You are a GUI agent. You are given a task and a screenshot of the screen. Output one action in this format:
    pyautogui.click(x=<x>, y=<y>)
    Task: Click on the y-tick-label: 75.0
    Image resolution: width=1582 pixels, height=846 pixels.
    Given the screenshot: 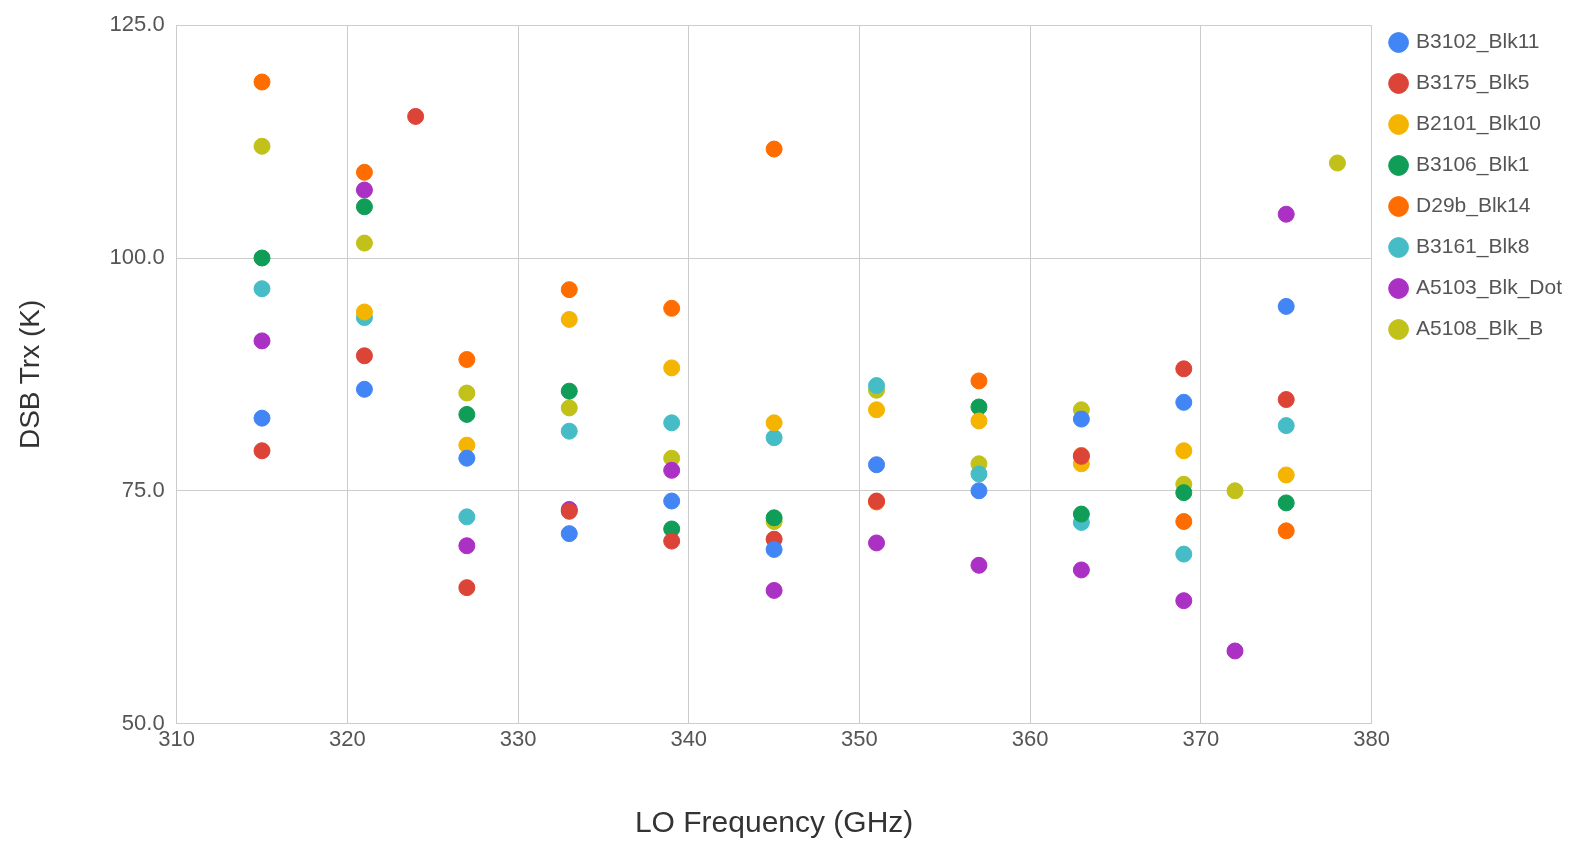 What is the action you would take?
    pyautogui.click(x=143, y=489)
    